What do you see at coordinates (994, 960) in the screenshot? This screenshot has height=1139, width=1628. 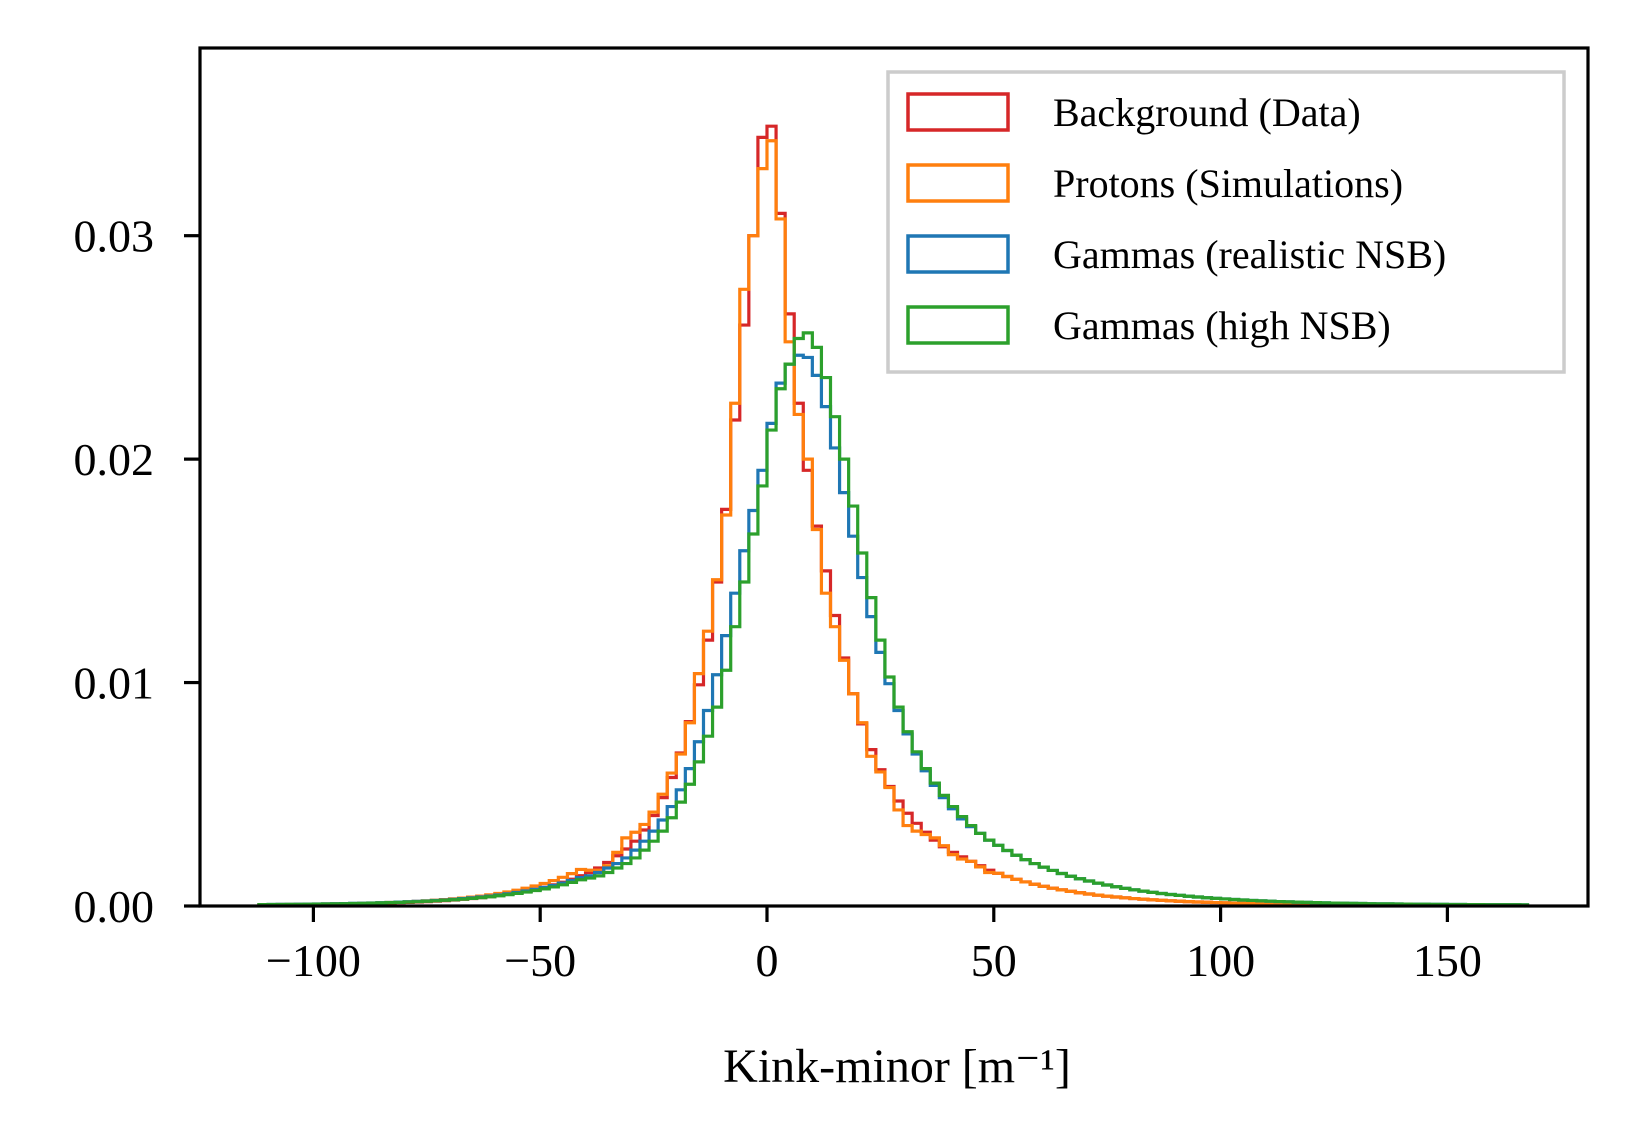 I see `x-tick-label-3: 50` at bounding box center [994, 960].